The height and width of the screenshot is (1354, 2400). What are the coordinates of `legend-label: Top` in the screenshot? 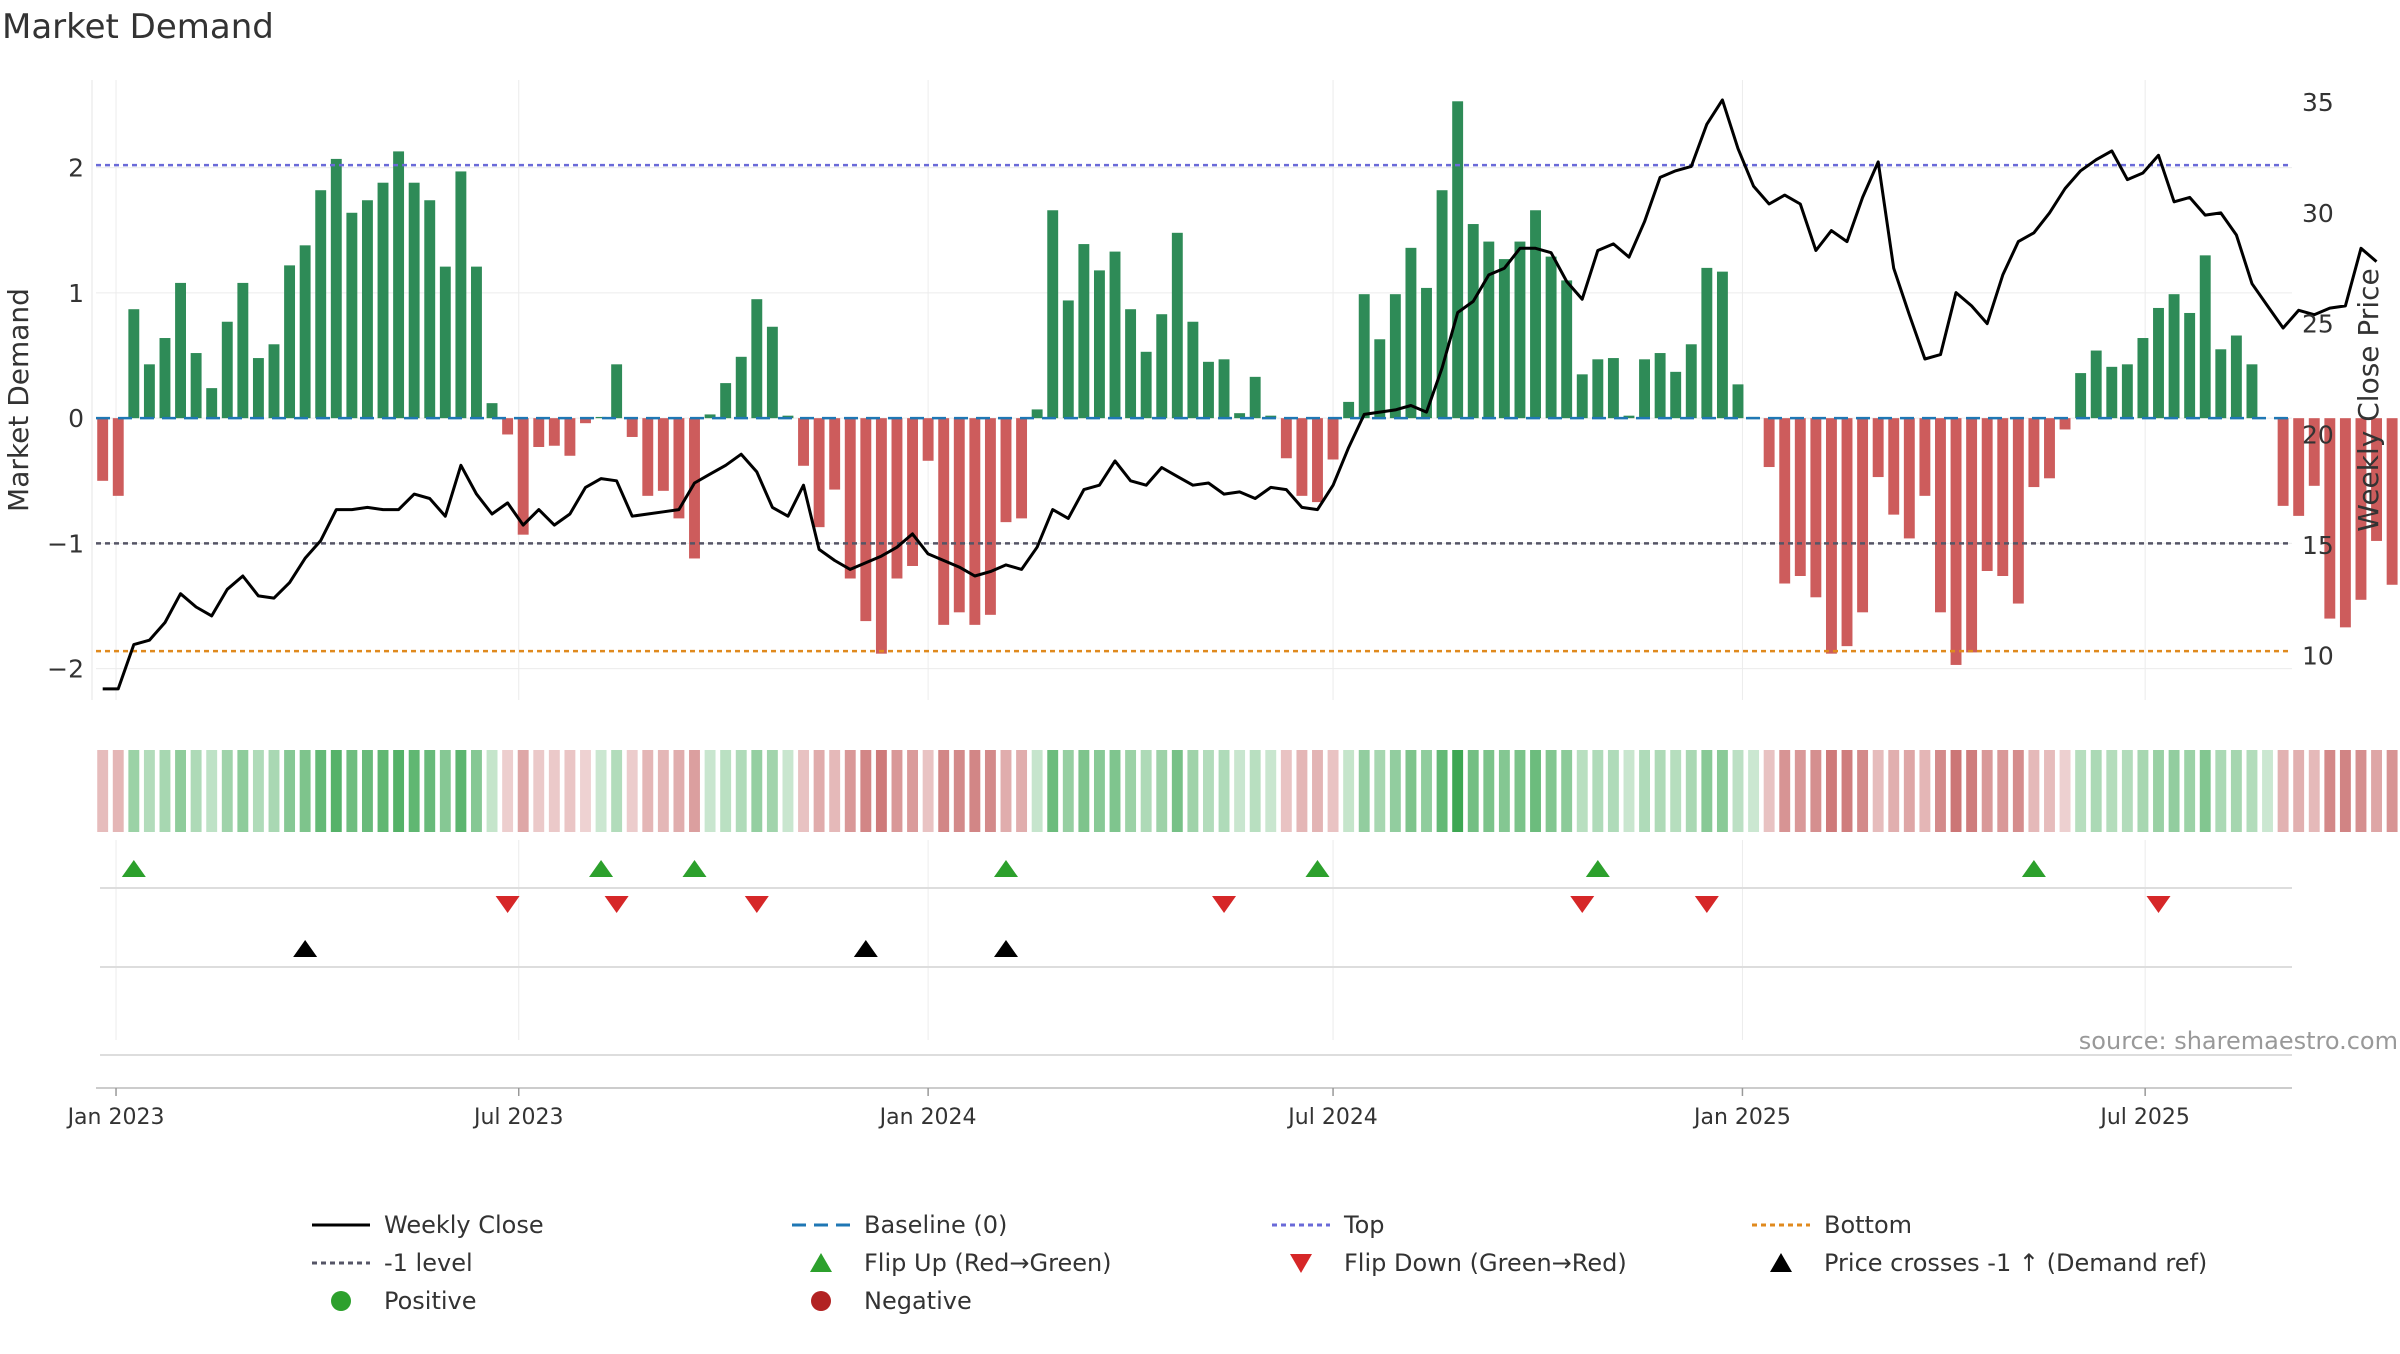 It's located at (1364, 1225).